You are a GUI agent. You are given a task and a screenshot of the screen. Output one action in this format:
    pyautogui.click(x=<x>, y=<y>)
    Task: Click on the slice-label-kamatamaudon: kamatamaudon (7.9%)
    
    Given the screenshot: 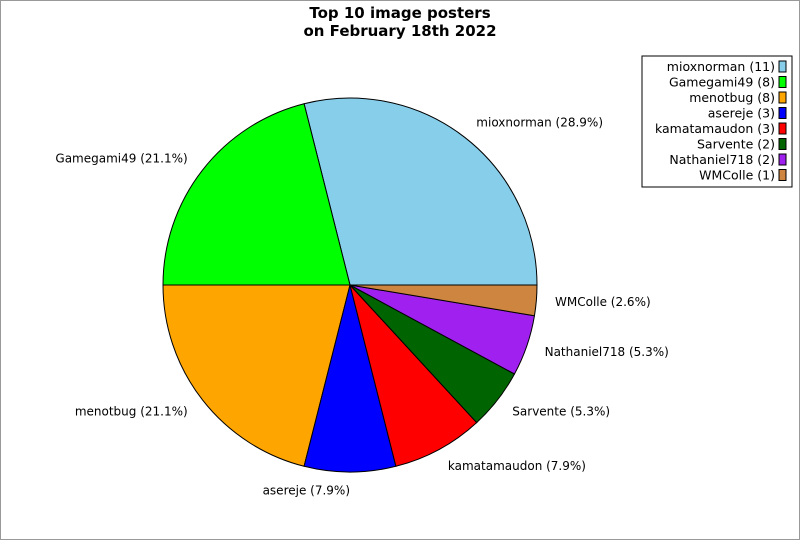 What is the action you would take?
    pyautogui.click(x=517, y=466)
    